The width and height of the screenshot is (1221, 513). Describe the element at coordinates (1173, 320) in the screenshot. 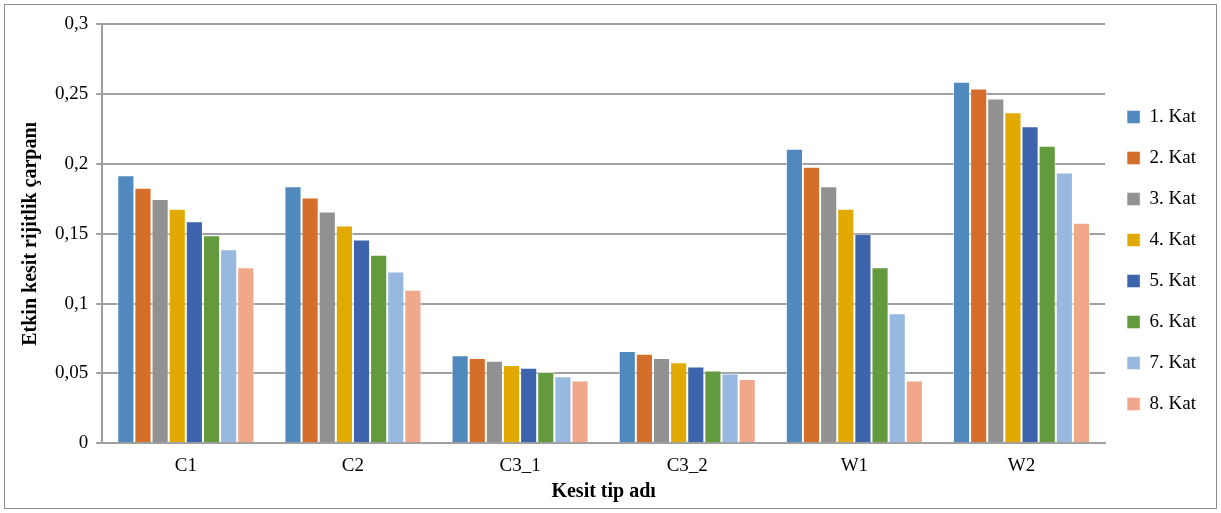

I see `legend-label: 6. Kat` at that location.